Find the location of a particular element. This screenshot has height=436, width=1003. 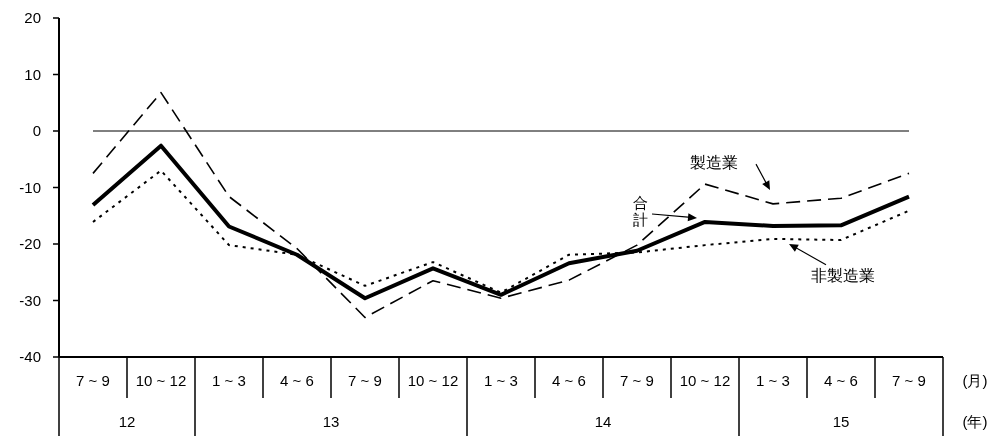

text: 15 is located at coordinates (841, 421).